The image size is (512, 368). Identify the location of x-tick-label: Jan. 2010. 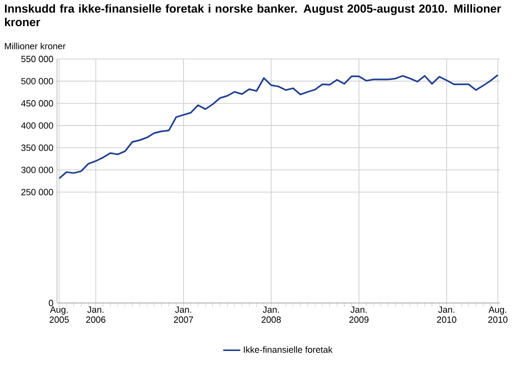
(446, 314).